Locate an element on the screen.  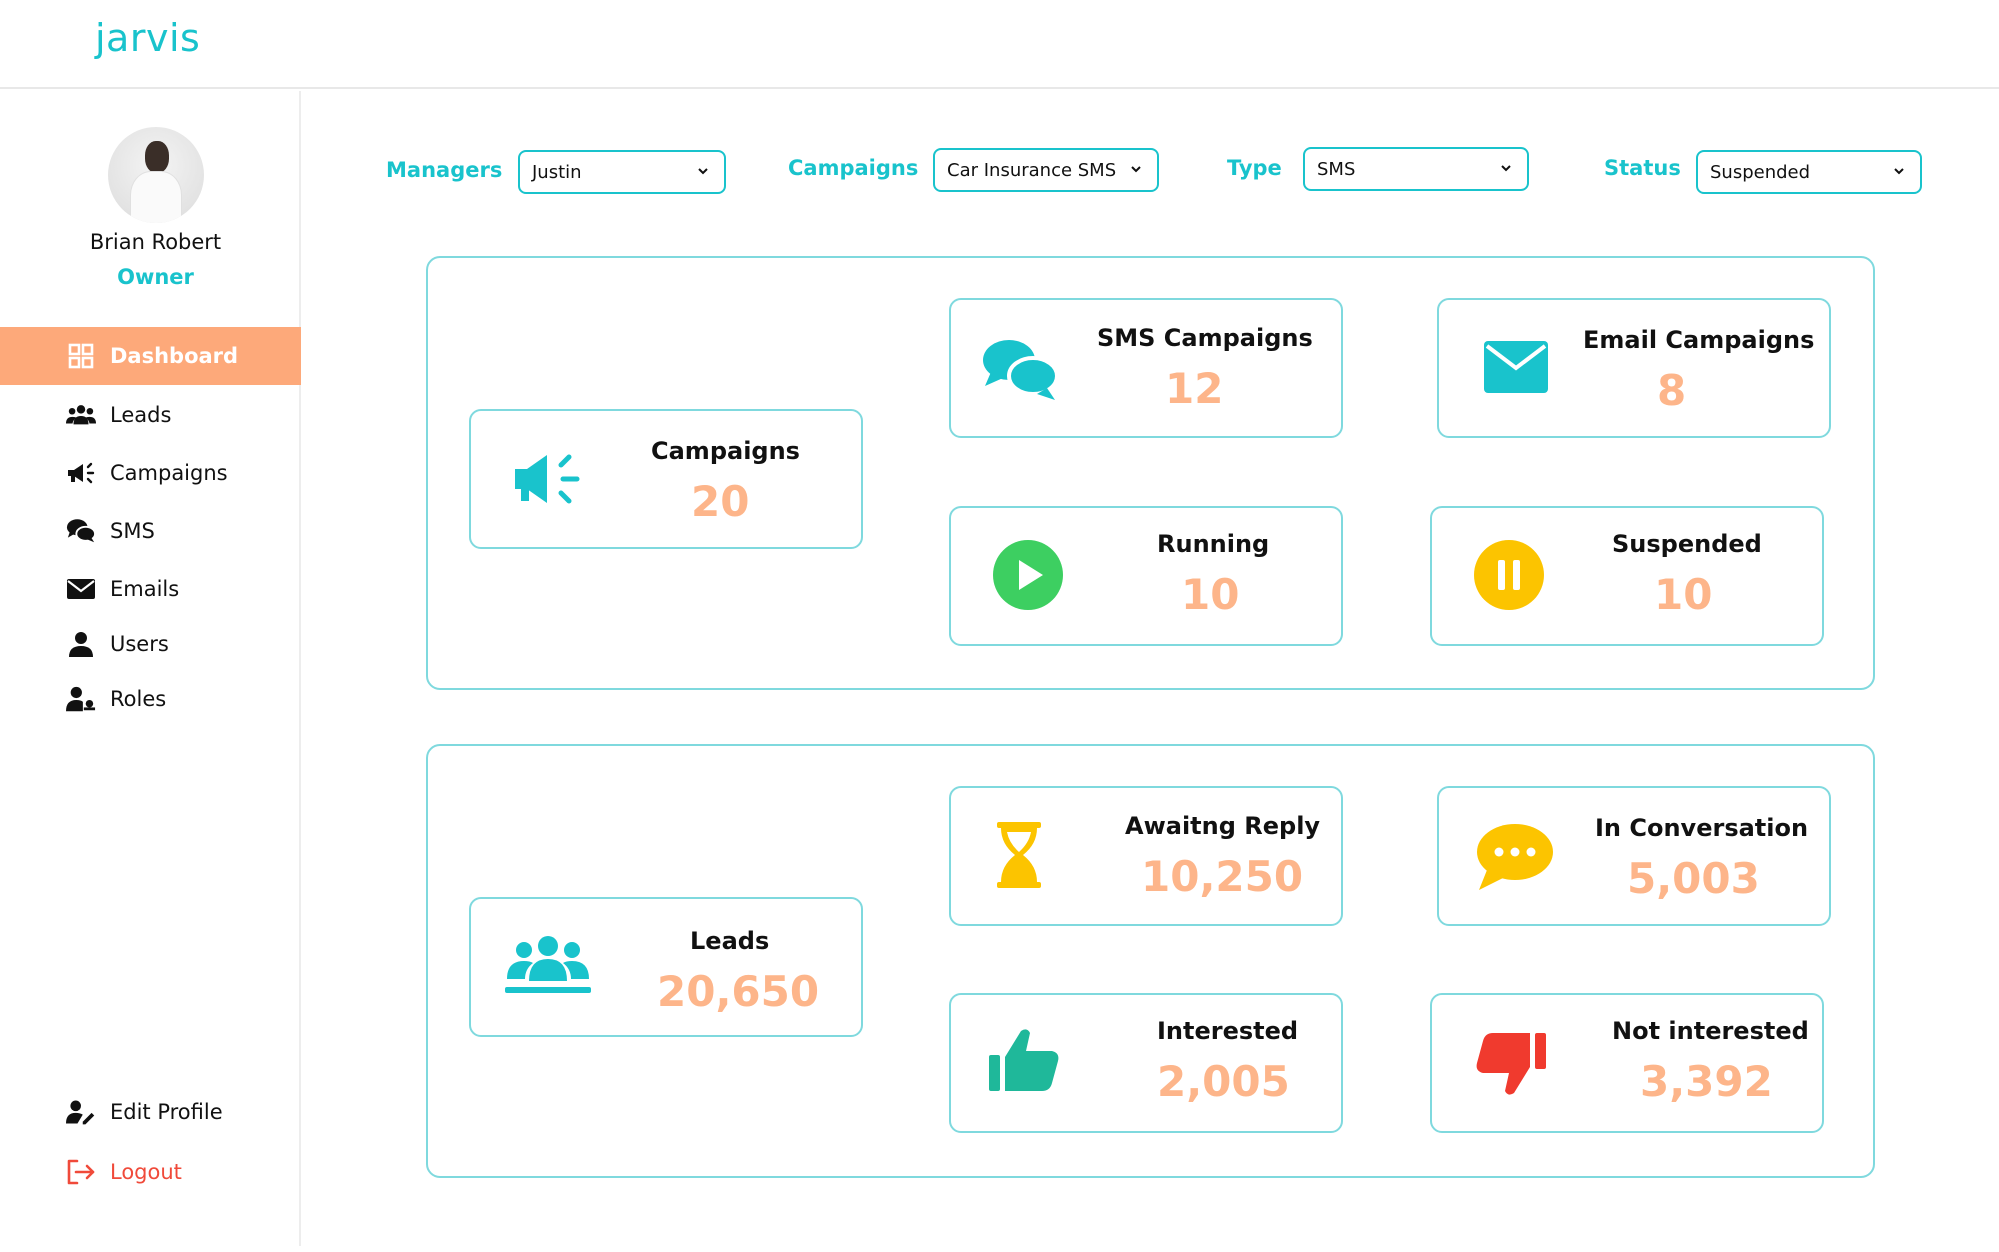
card-title: Not interested is located at coordinates (1710, 1031).